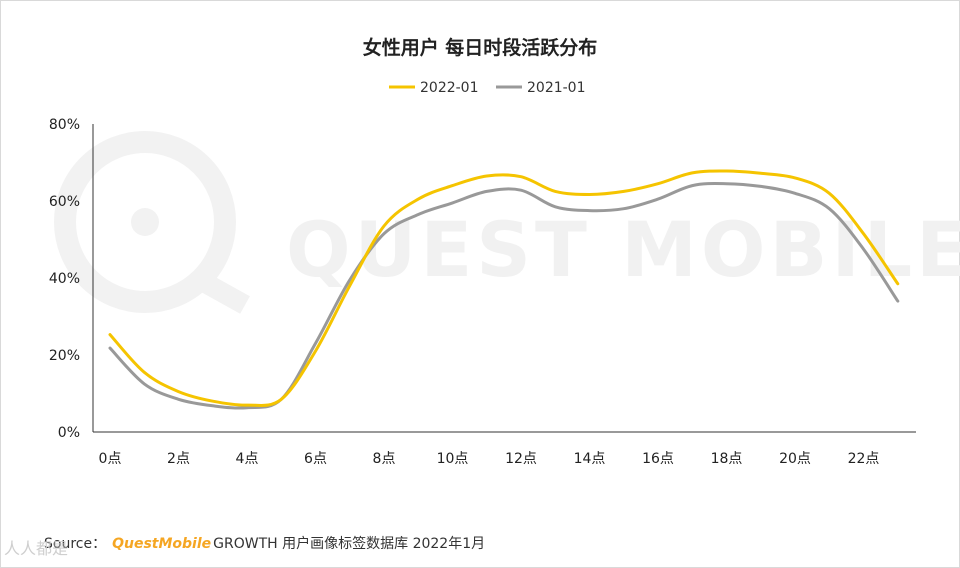 The height and width of the screenshot is (568, 960). Describe the element at coordinates (864, 459) in the screenshot. I see `x-tick-label: 22点` at that location.